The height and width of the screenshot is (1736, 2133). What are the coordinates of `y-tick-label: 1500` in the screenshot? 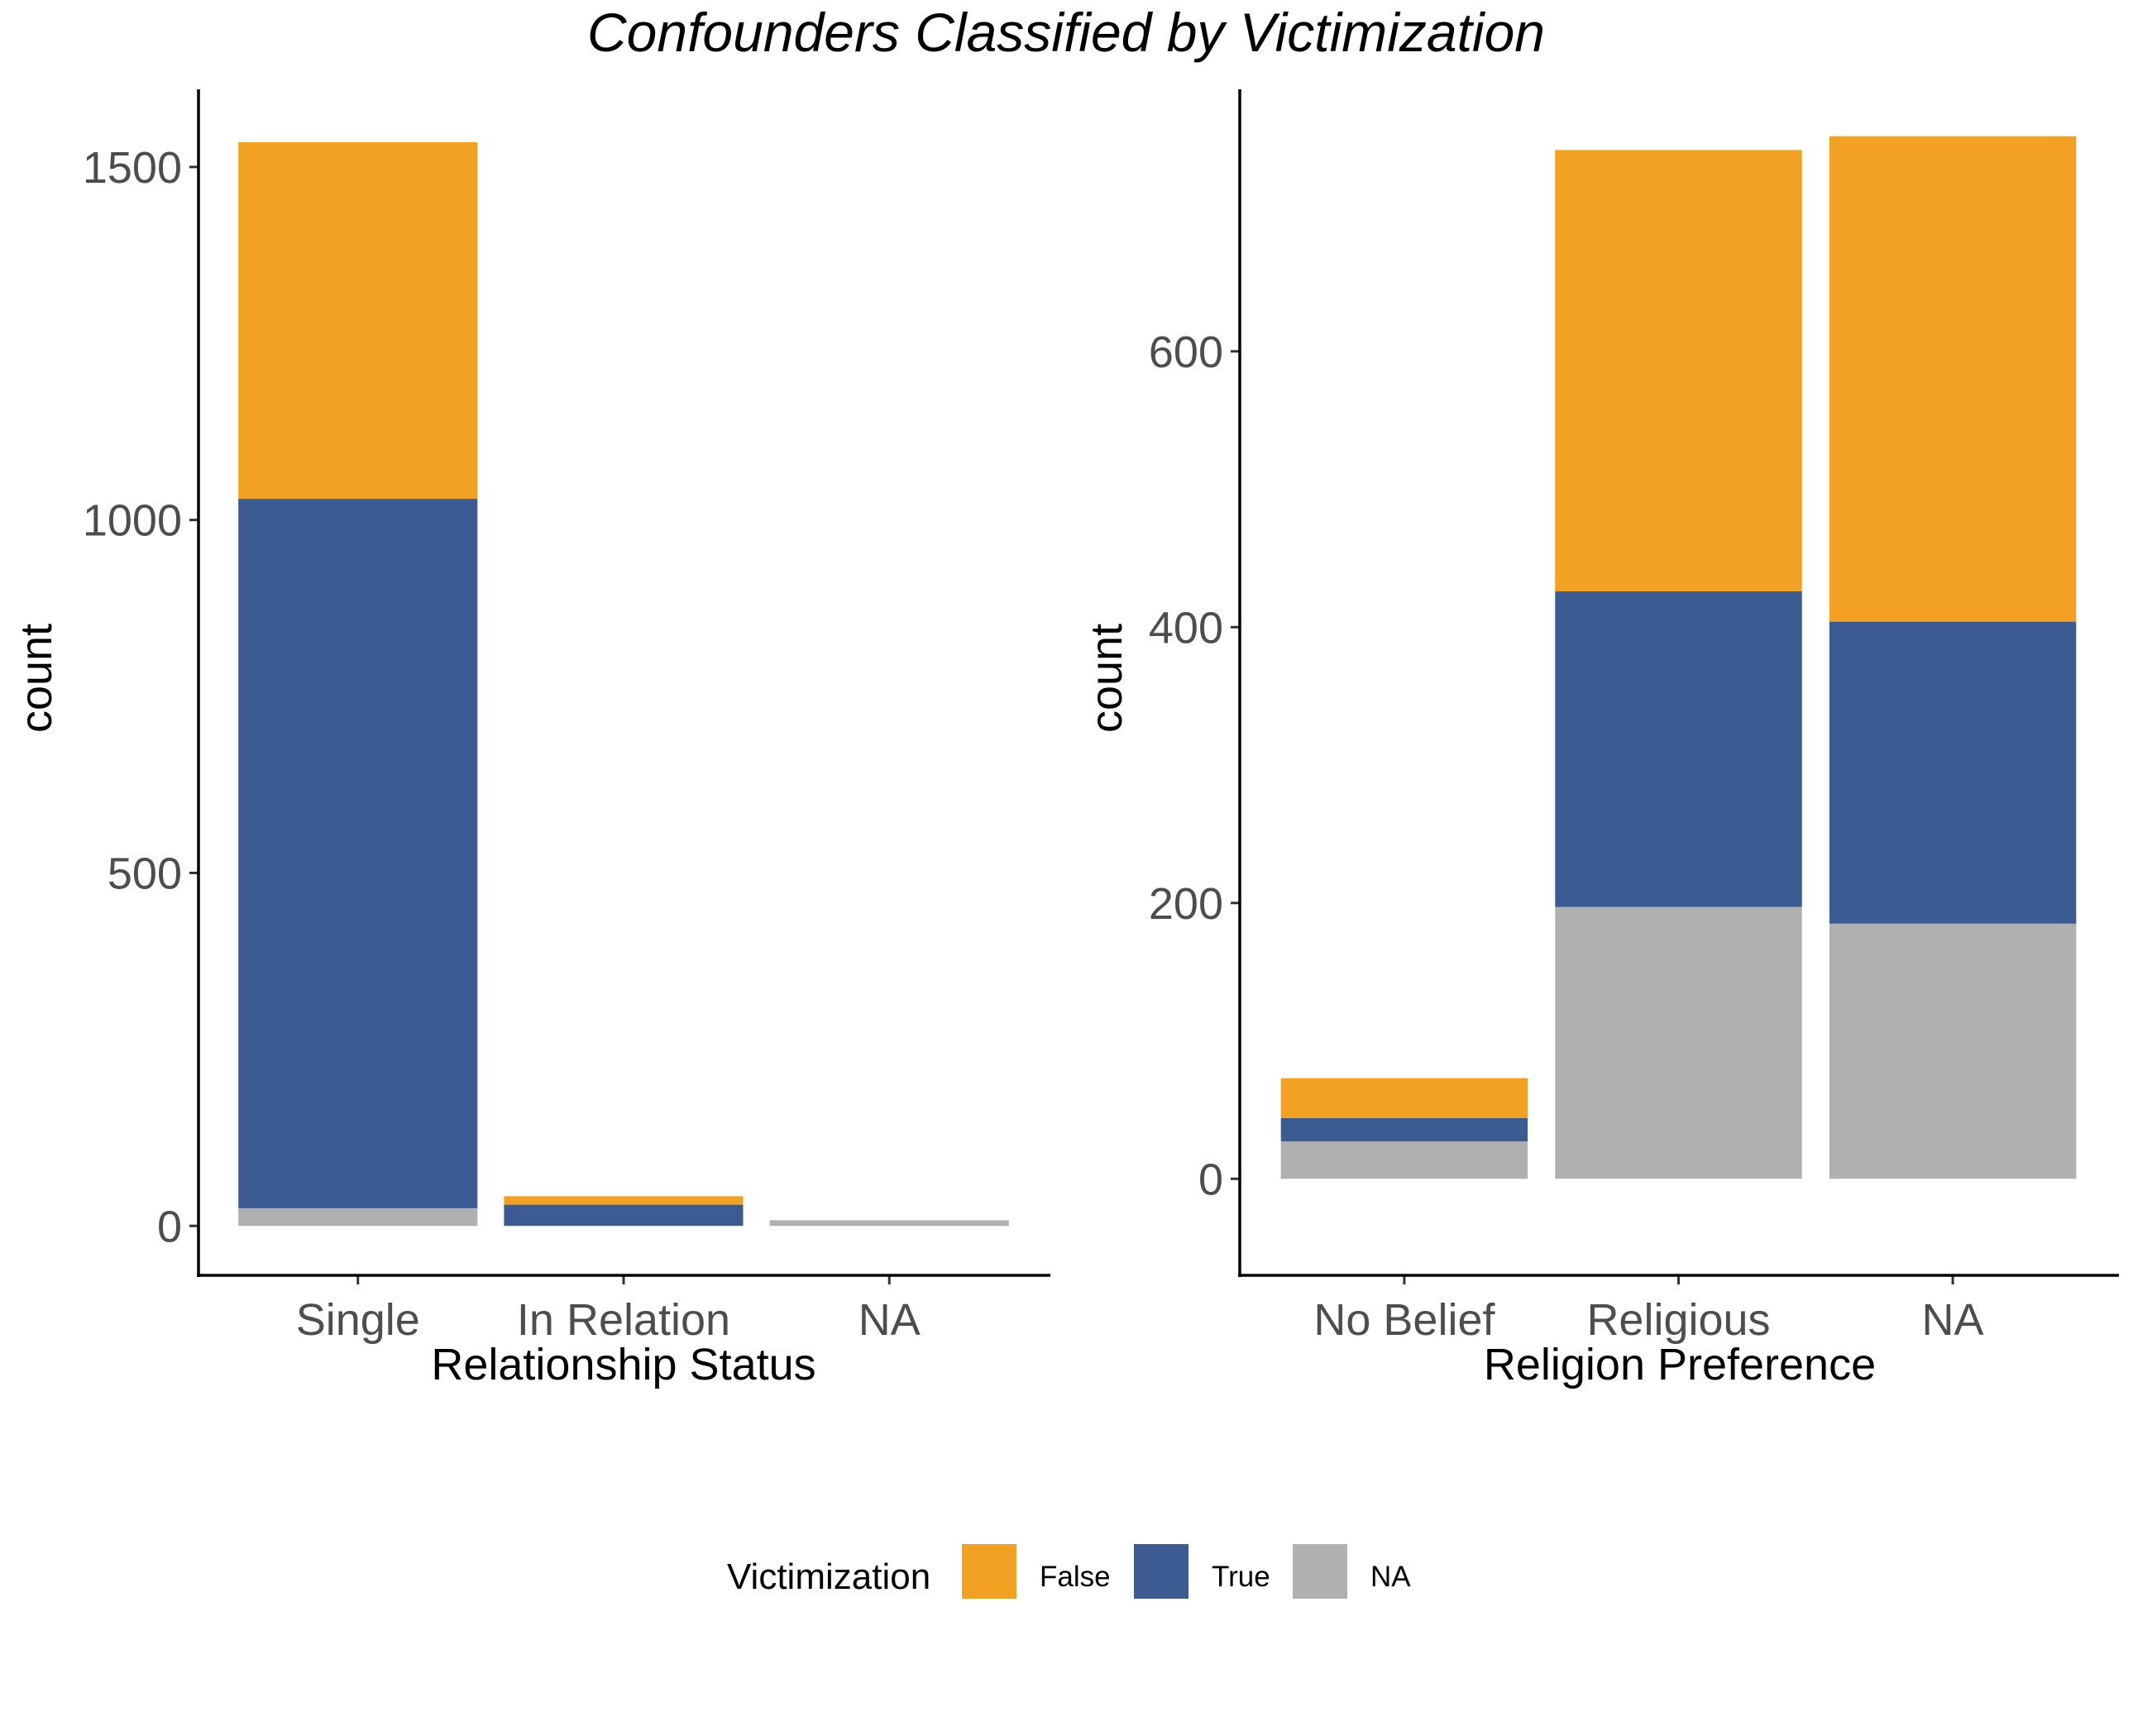 It's located at (133, 168).